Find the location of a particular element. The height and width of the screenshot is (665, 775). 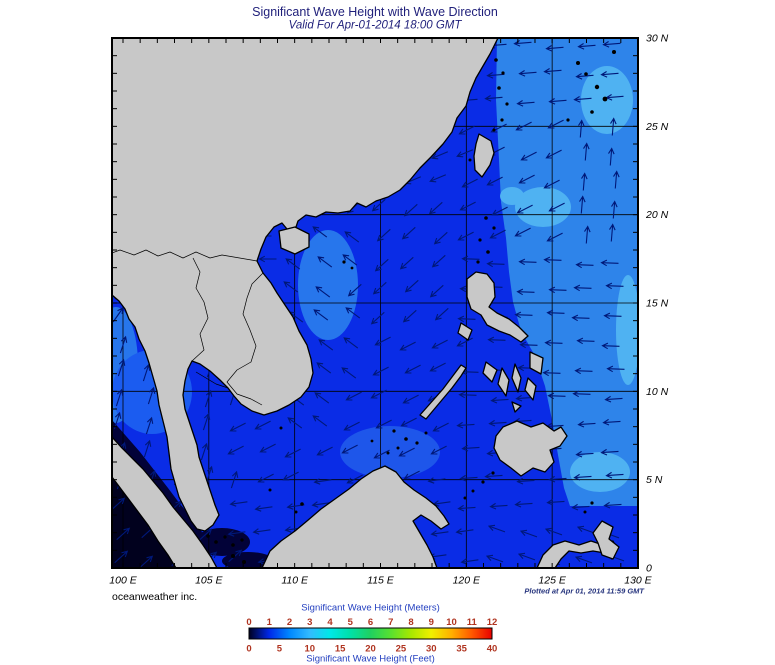

plotted-timestamp: Plotted at Apr 01, 2014 11:59 GMT is located at coordinates (584, 591).